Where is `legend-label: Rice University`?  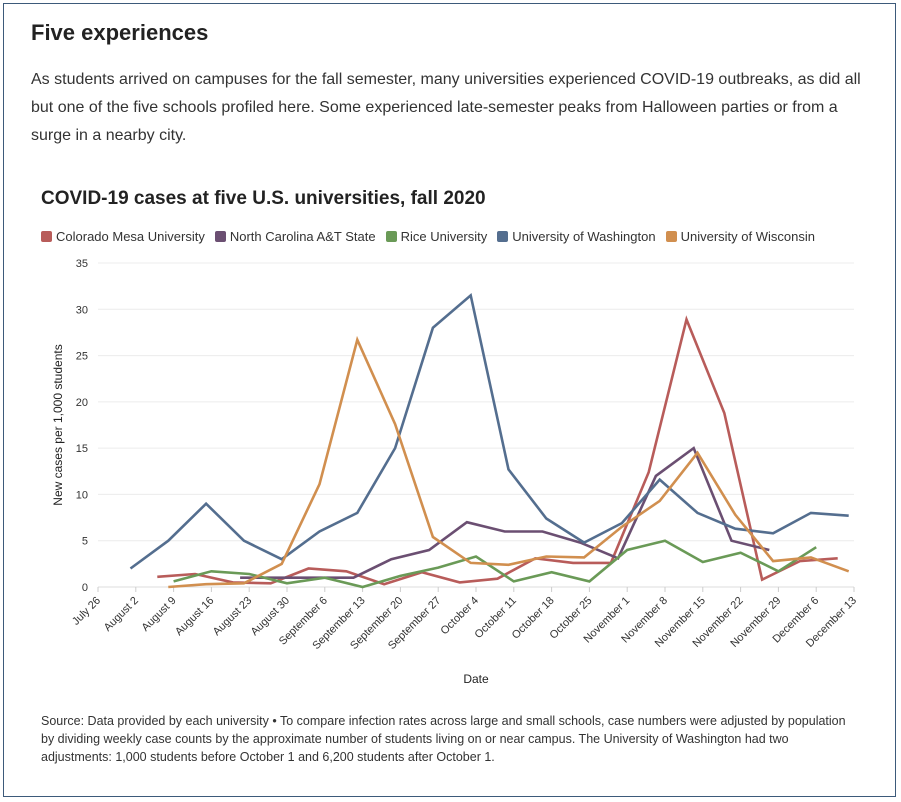 legend-label: Rice University is located at coordinates (444, 236).